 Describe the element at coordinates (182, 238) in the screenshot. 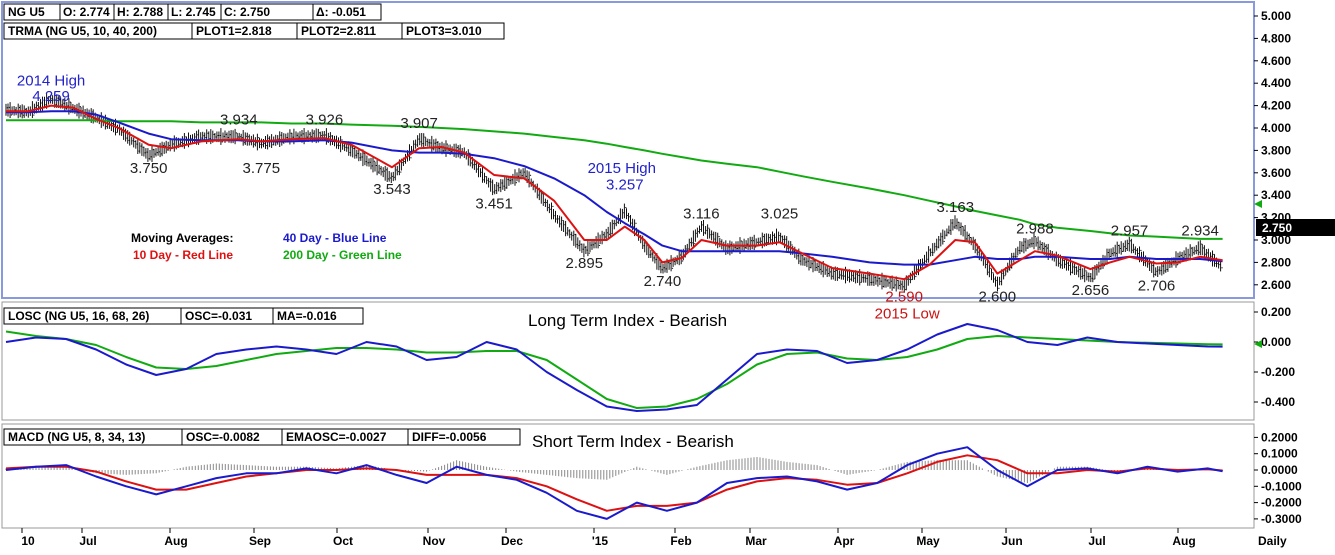

I see `legend-title: Moving Averages:` at that location.